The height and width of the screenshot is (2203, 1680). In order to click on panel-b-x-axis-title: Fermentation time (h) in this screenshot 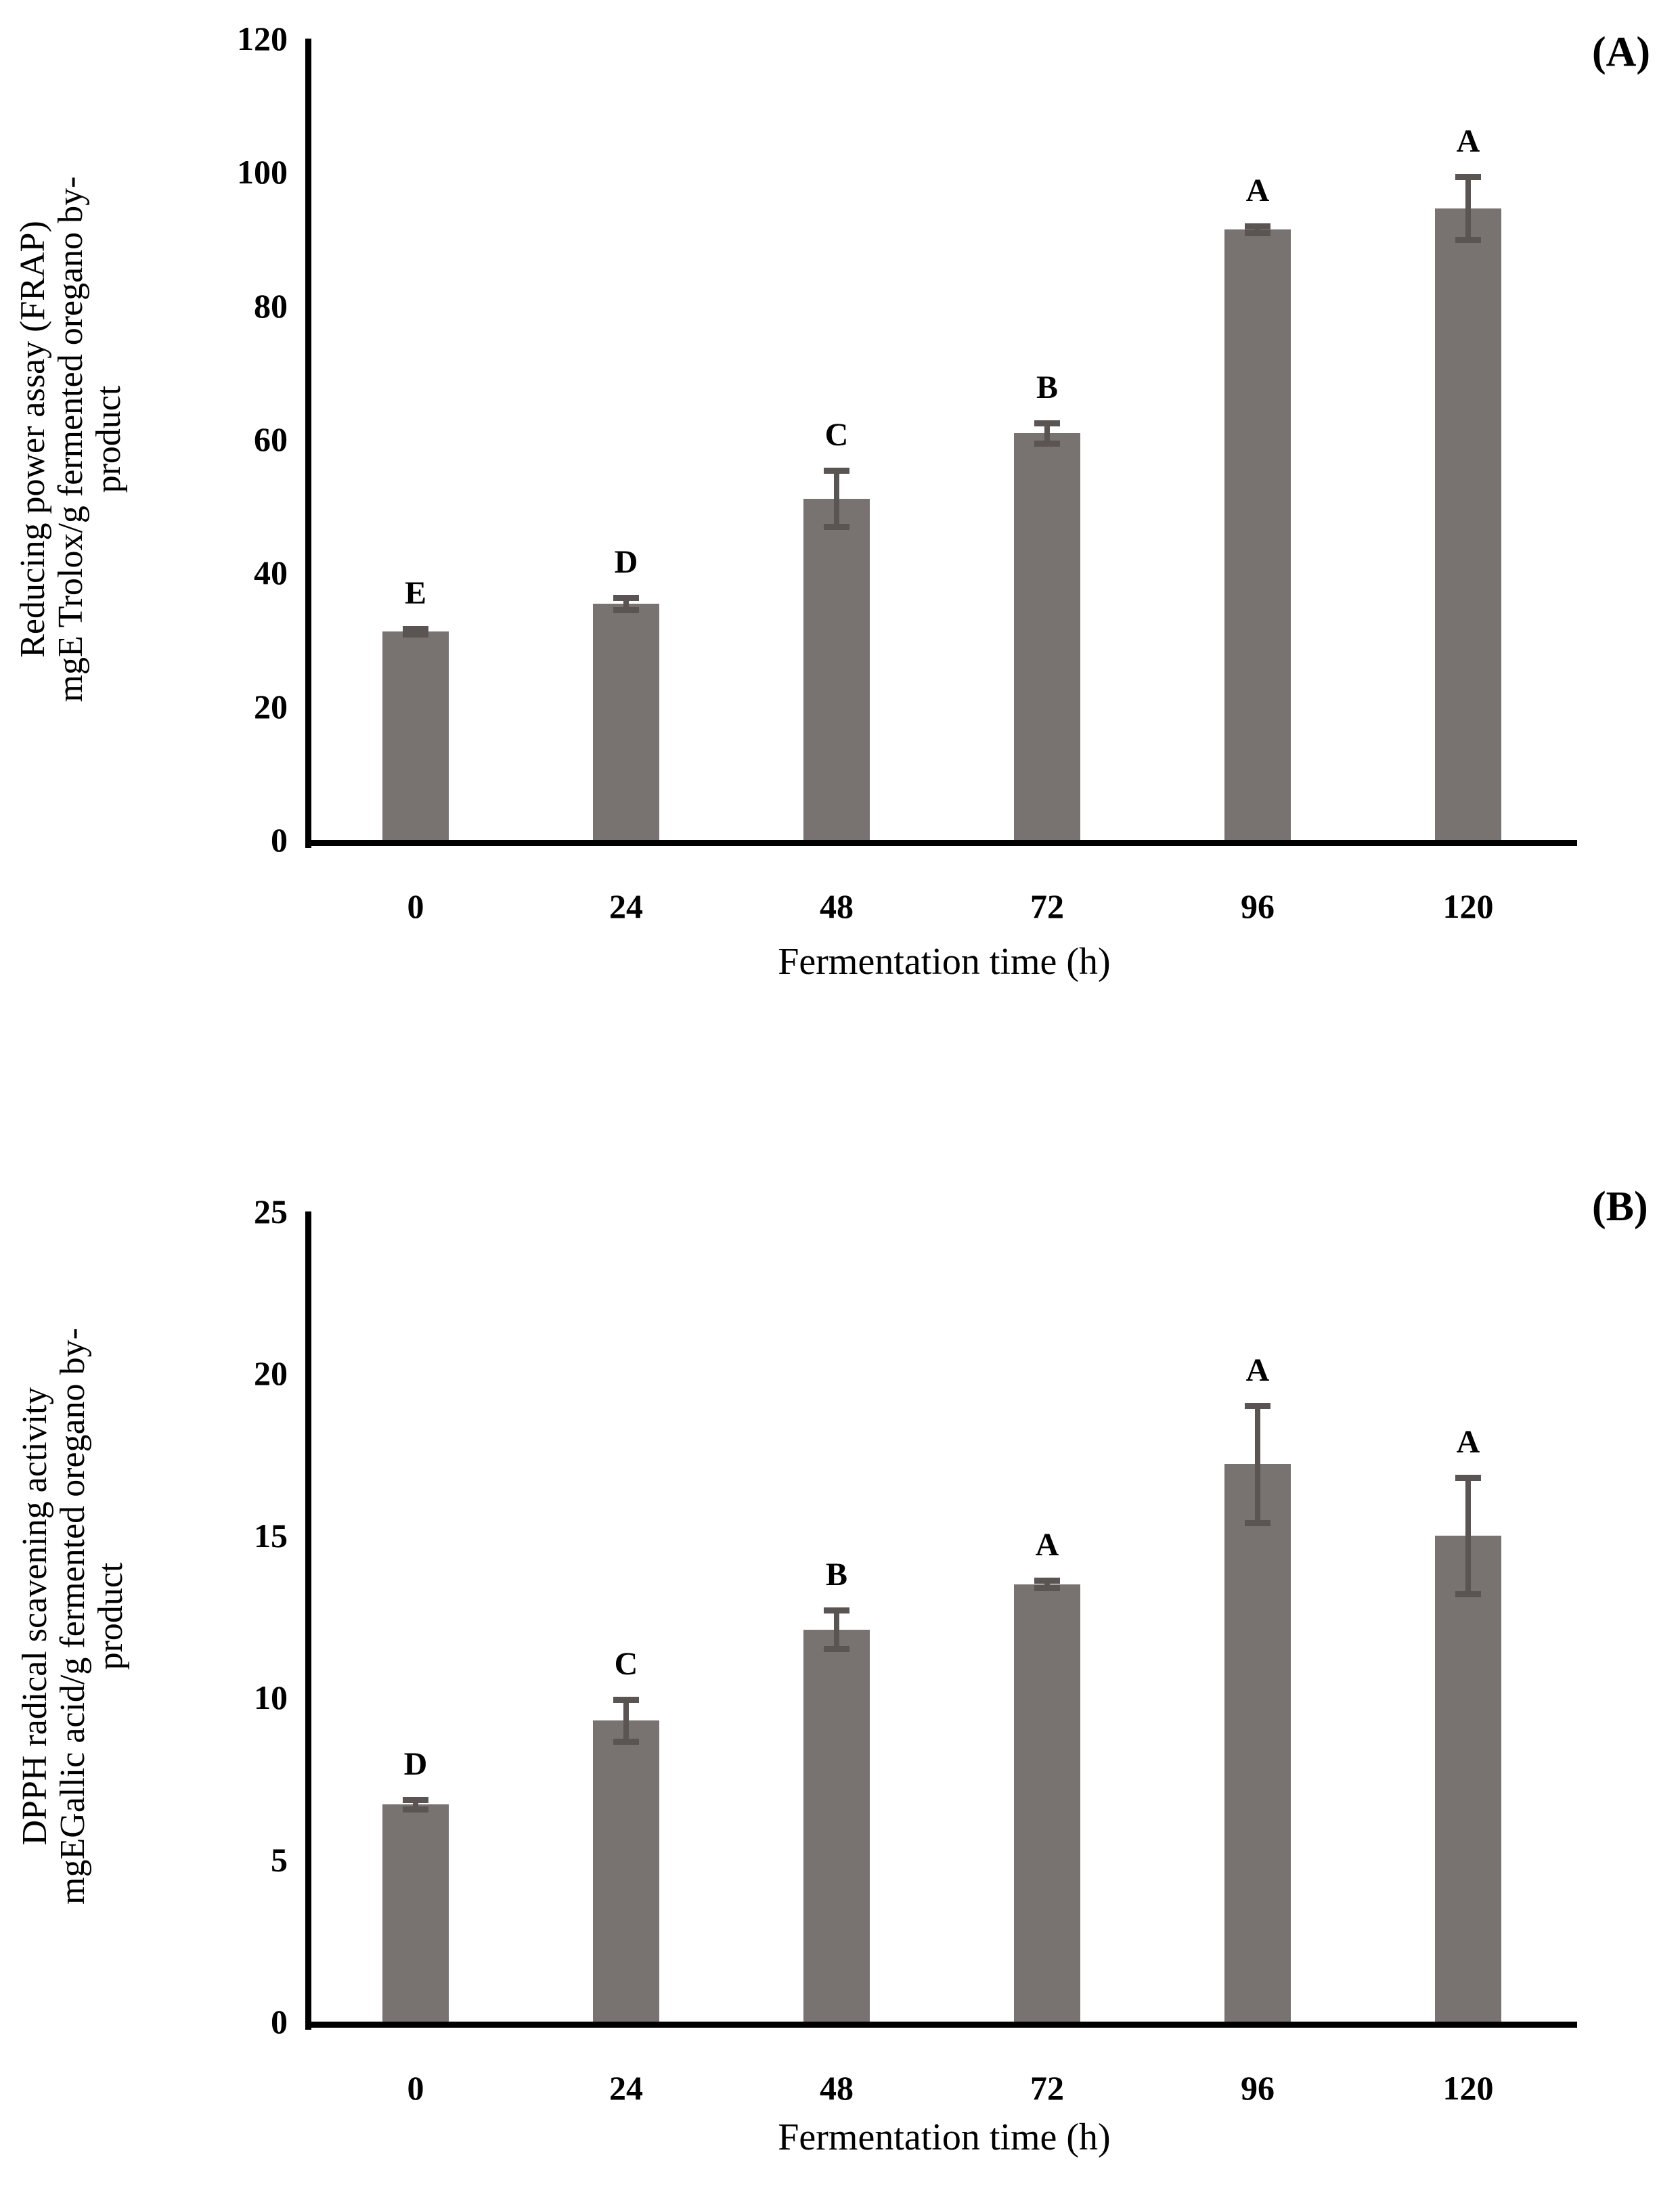, I will do `click(945, 2137)`.